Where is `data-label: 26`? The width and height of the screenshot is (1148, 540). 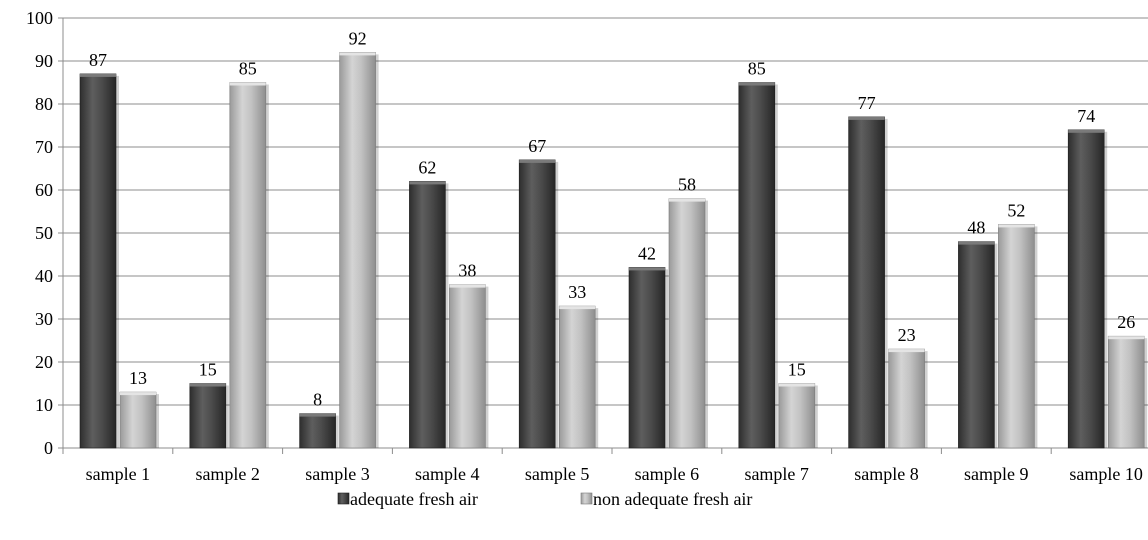 data-label: 26 is located at coordinates (1126, 322).